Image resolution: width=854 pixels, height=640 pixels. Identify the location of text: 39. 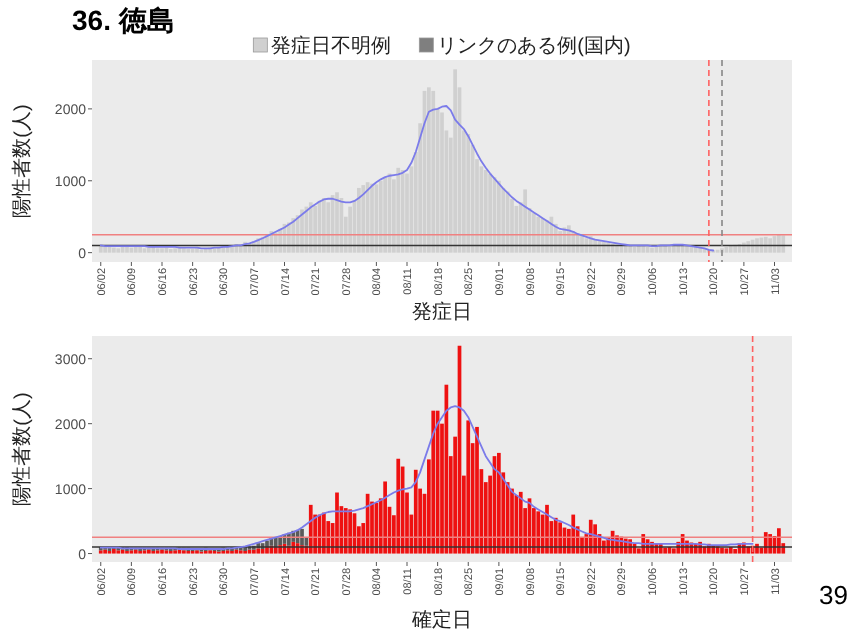
(833, 595).